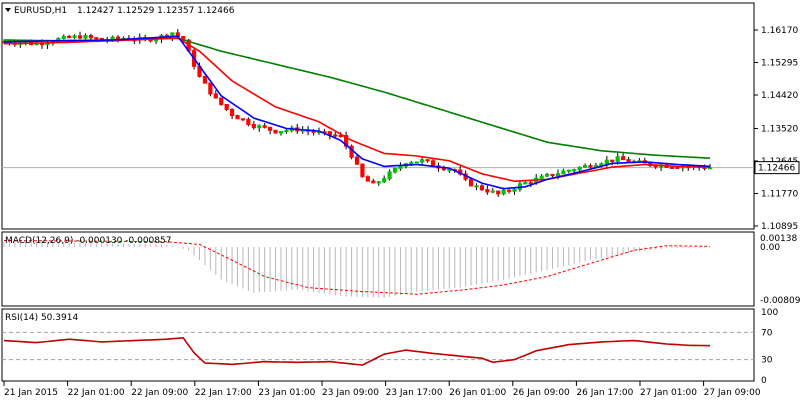 Image resolution: width=800 pixels, height=400 pixels. I want to click on rsi-title: RSI(14) 50.3914, so click(41, 318).